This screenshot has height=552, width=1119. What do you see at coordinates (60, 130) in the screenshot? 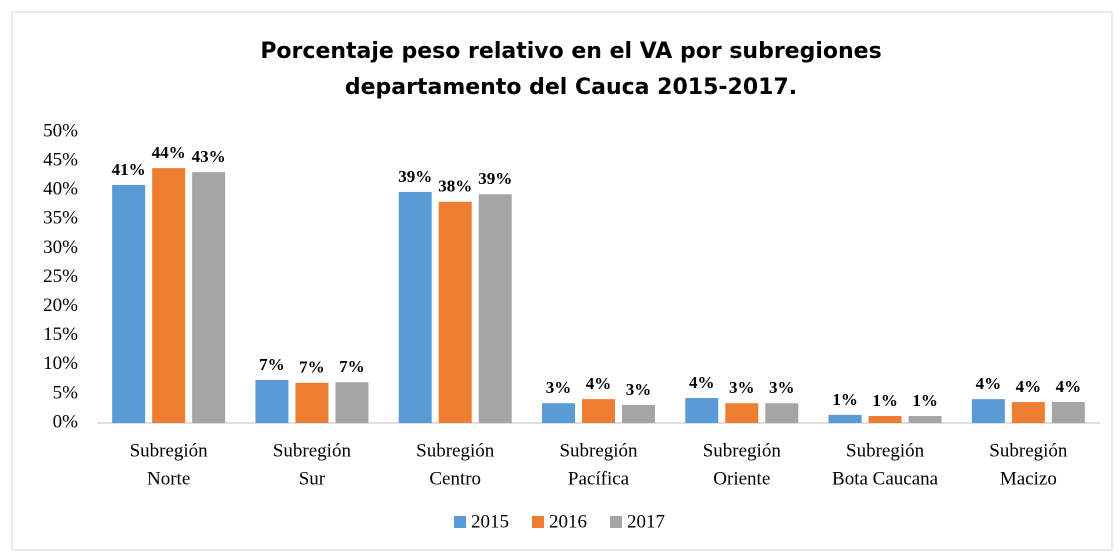
I see `y-tick-label: 50%` at bounding box center [60, 130].